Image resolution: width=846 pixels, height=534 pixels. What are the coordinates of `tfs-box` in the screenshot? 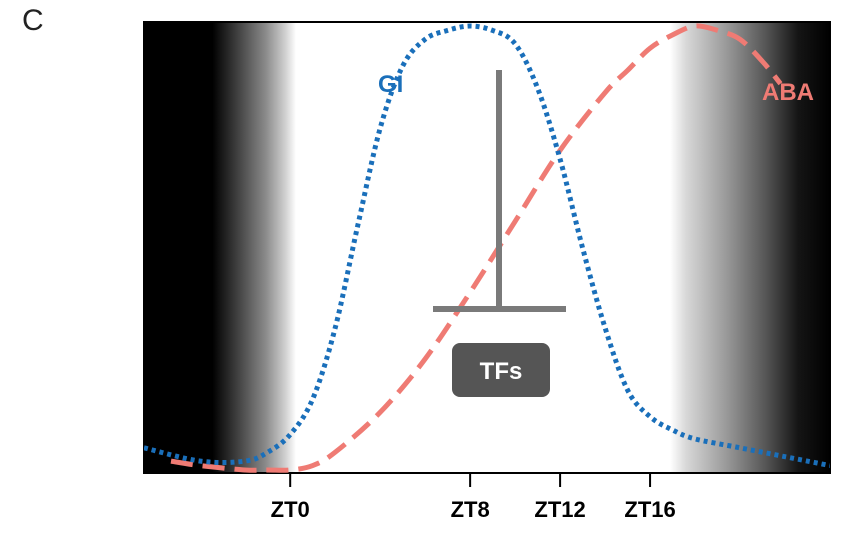 It's located at (501, 370).